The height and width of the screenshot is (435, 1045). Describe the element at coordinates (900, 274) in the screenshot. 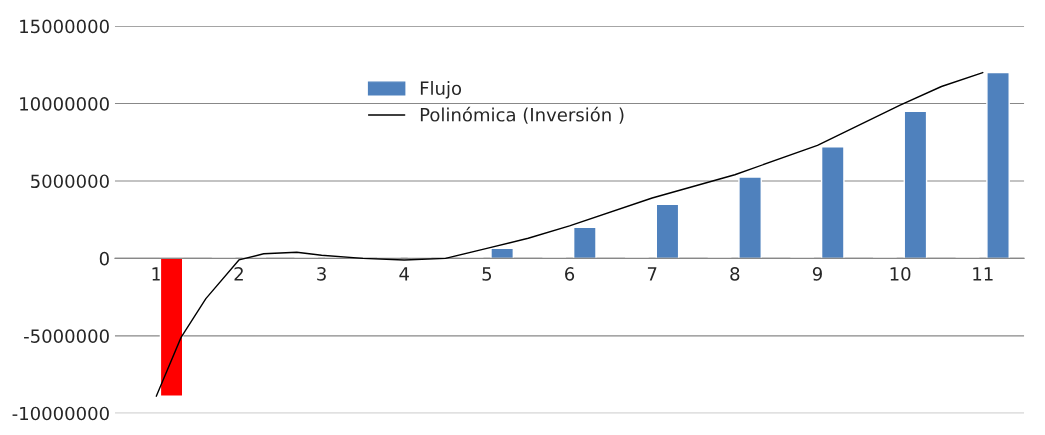

I see `x-tick-label: 10` at that location.